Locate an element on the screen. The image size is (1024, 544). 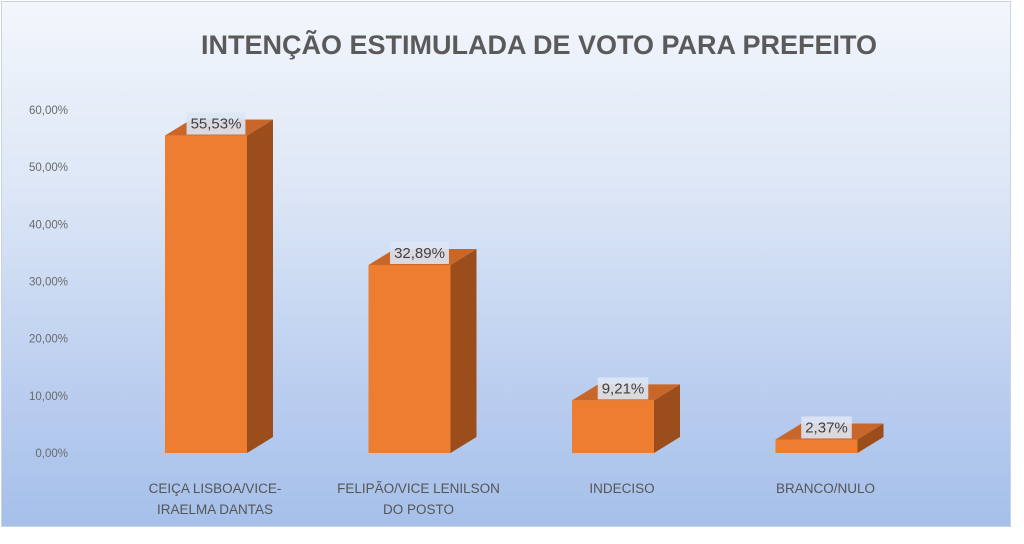
bar-4: 2,37% is located at coordinates (829, 434).